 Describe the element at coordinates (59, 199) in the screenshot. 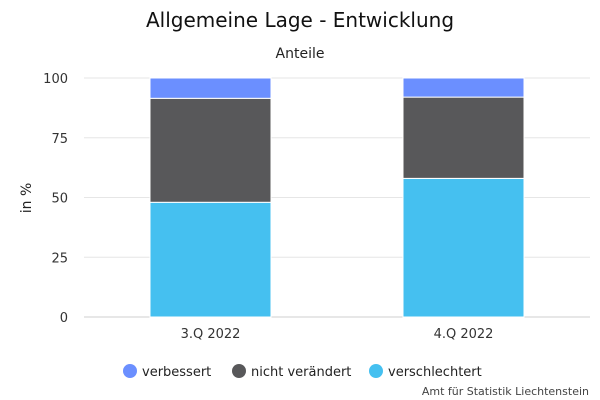

I see `y-tick-label: 50` at that location.